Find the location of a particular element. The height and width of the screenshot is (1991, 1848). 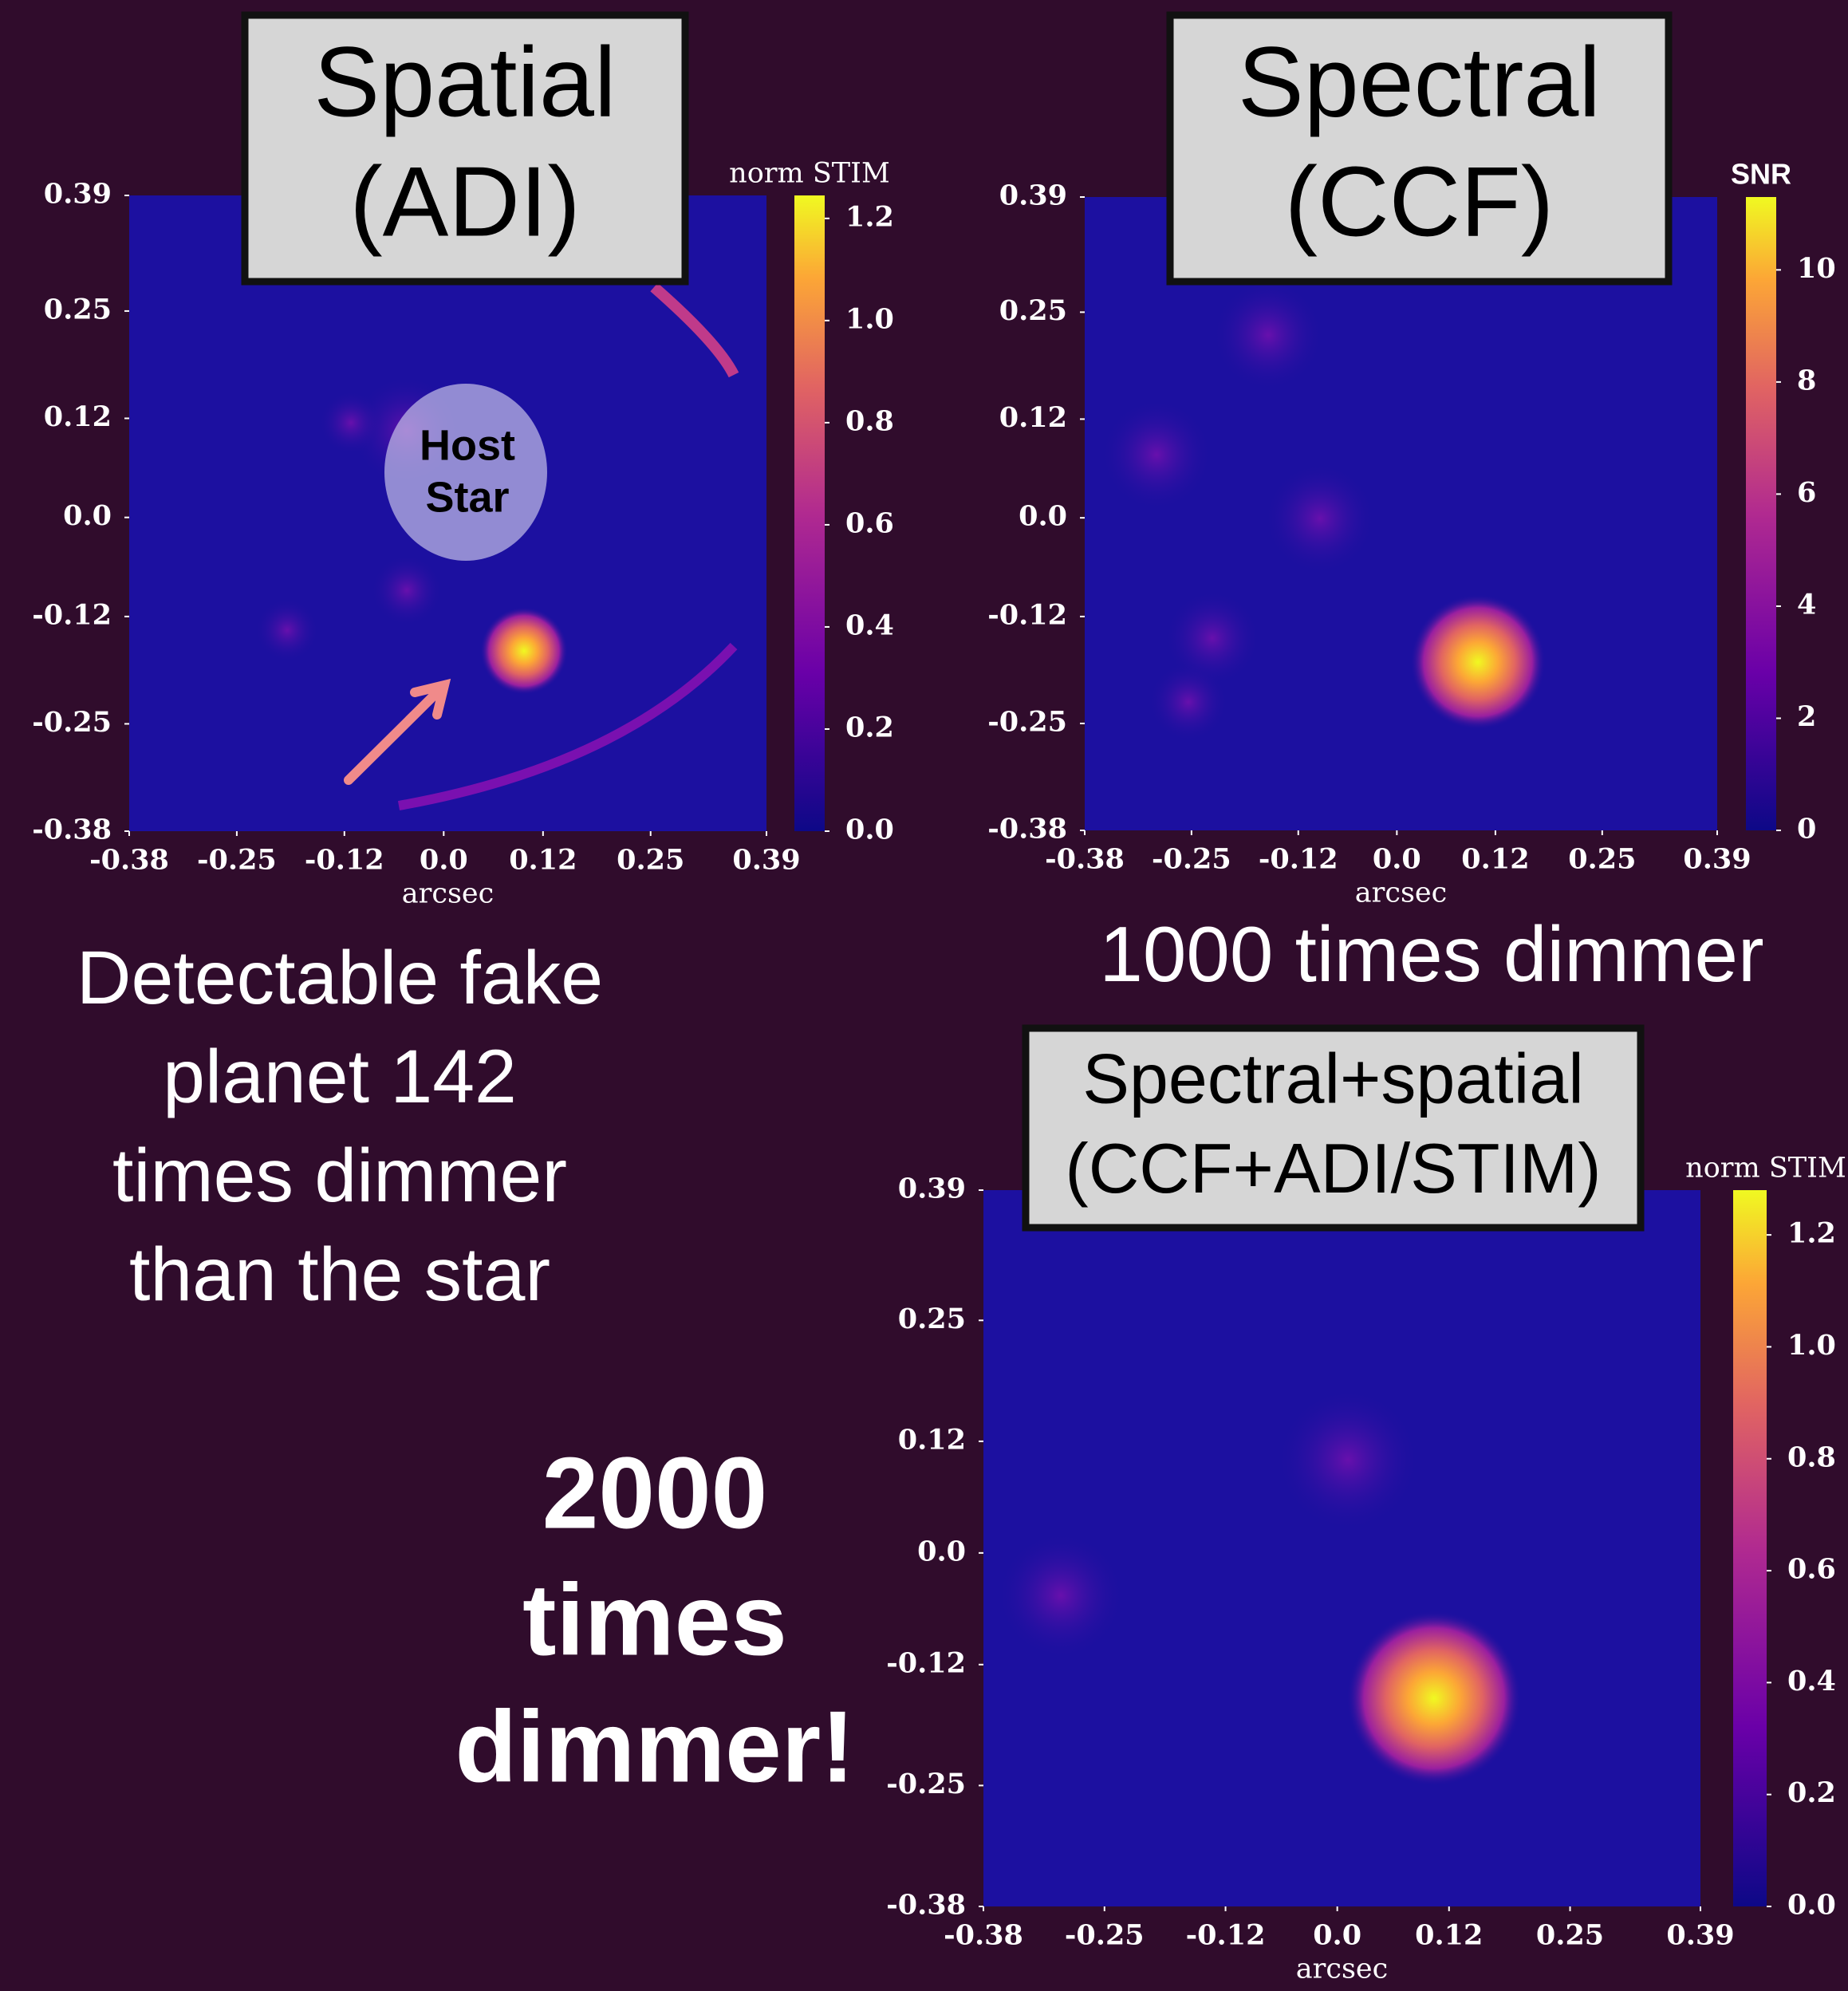

caption: 1000 times dimmer is located at coordinates (1431, 954).